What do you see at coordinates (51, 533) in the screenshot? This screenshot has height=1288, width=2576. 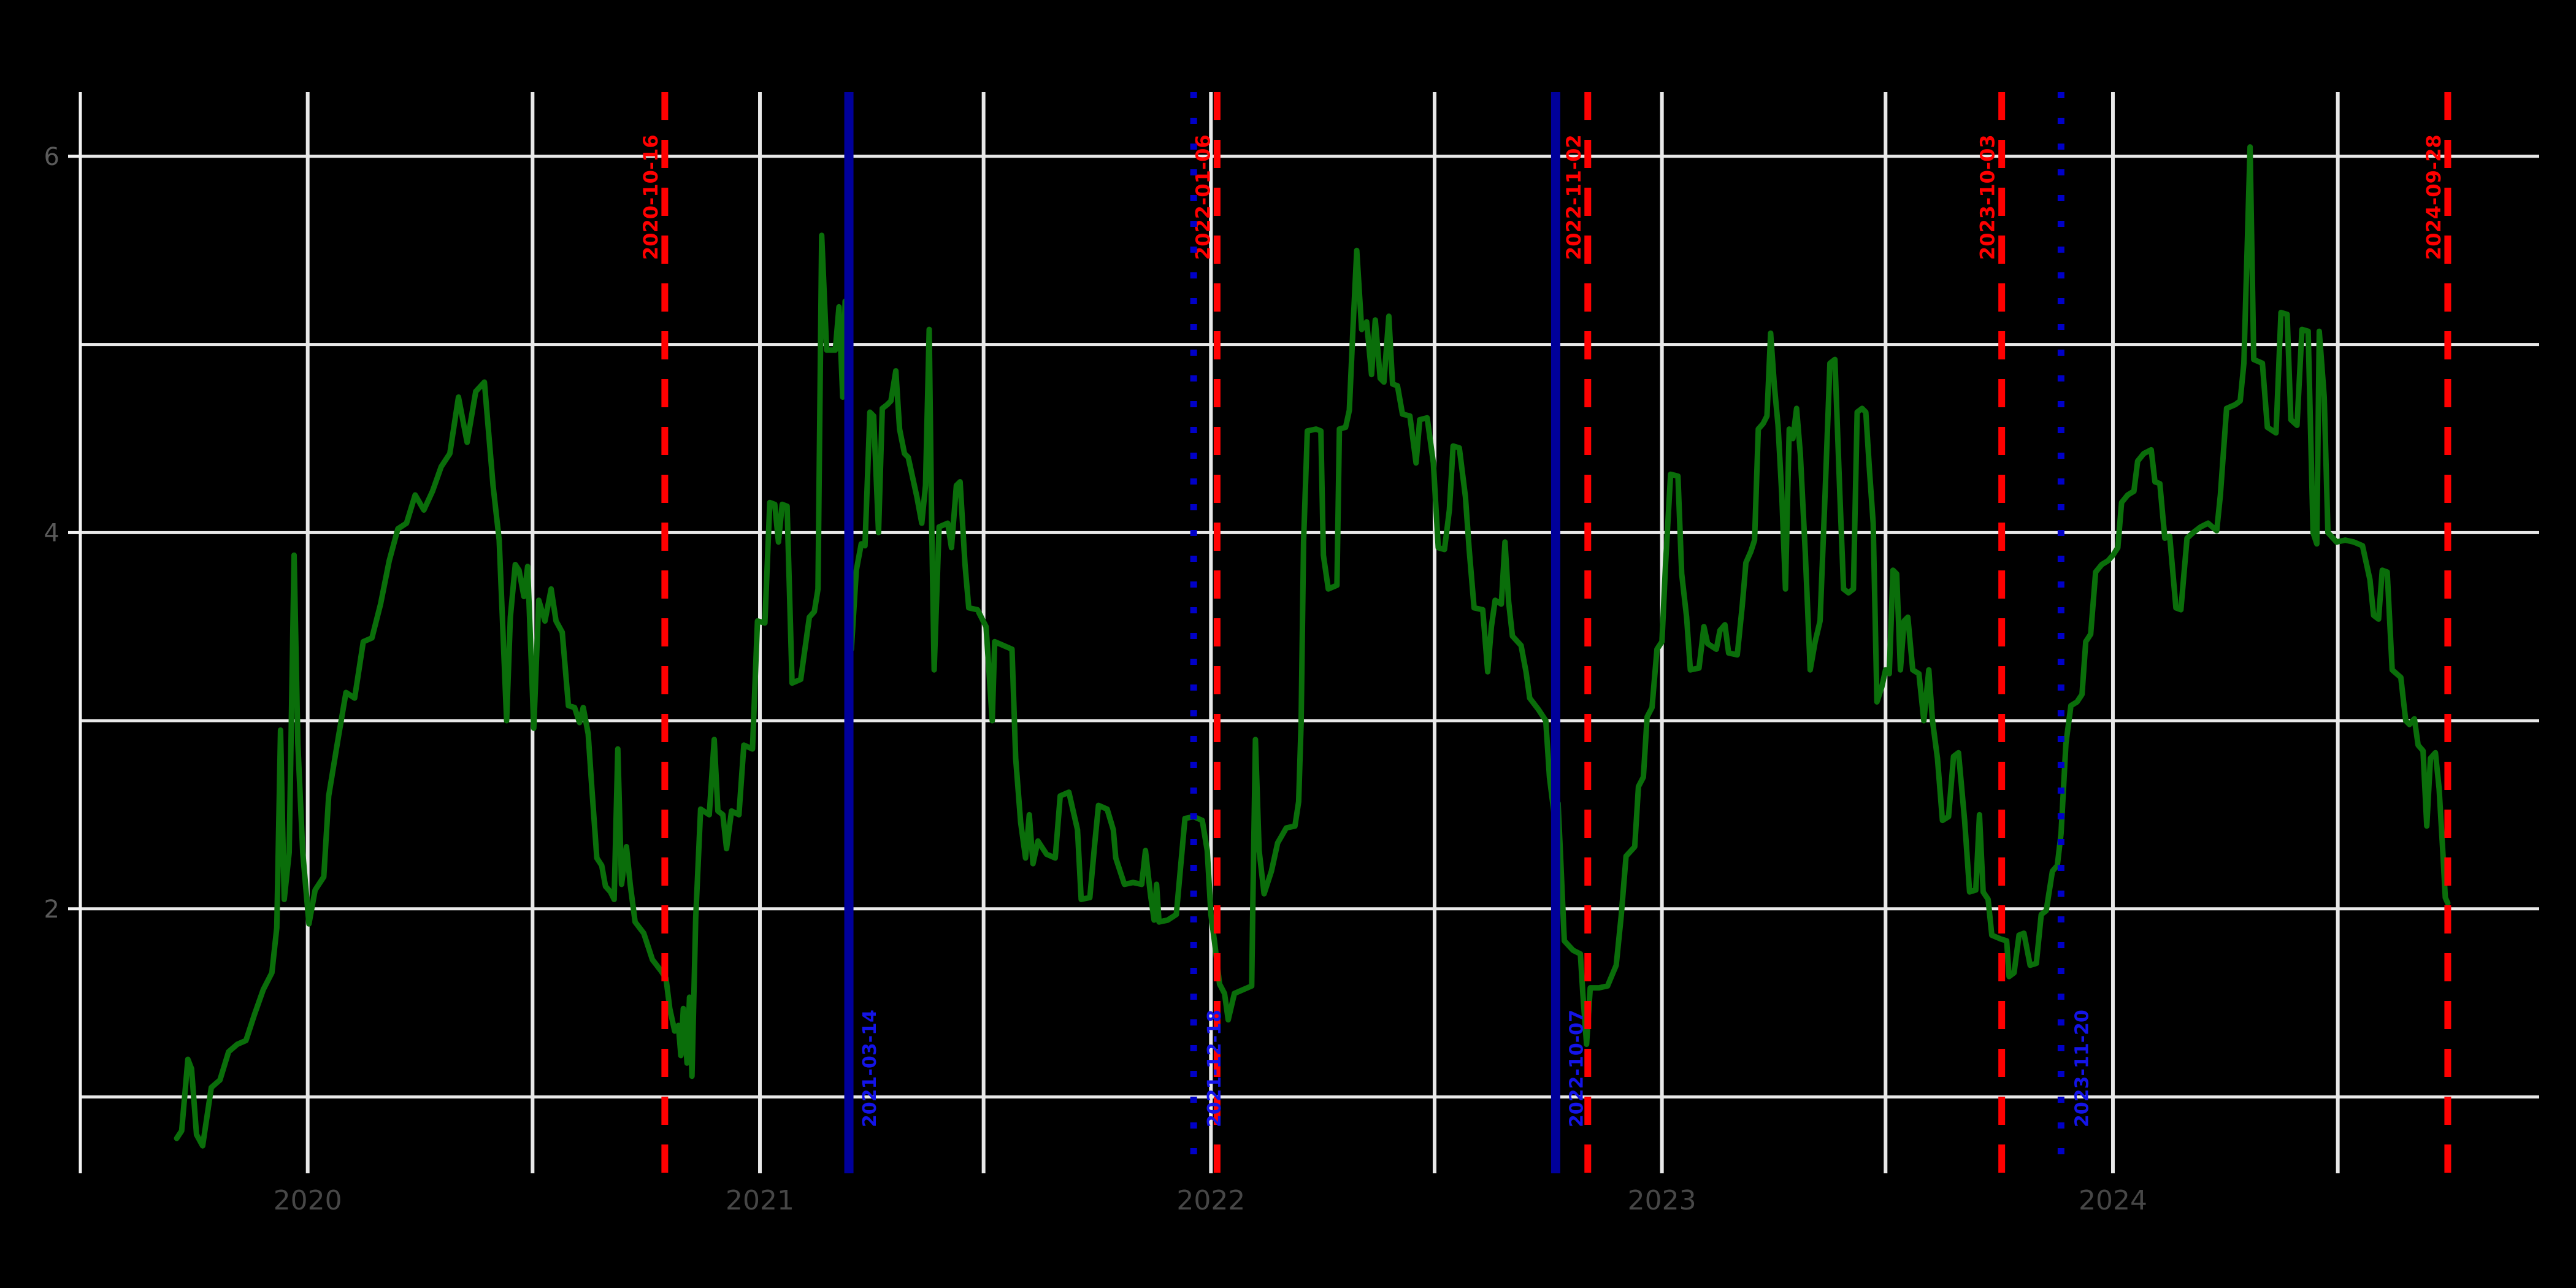 I see `y-axis-tick-label: 4` at bounding box center [51, 533].